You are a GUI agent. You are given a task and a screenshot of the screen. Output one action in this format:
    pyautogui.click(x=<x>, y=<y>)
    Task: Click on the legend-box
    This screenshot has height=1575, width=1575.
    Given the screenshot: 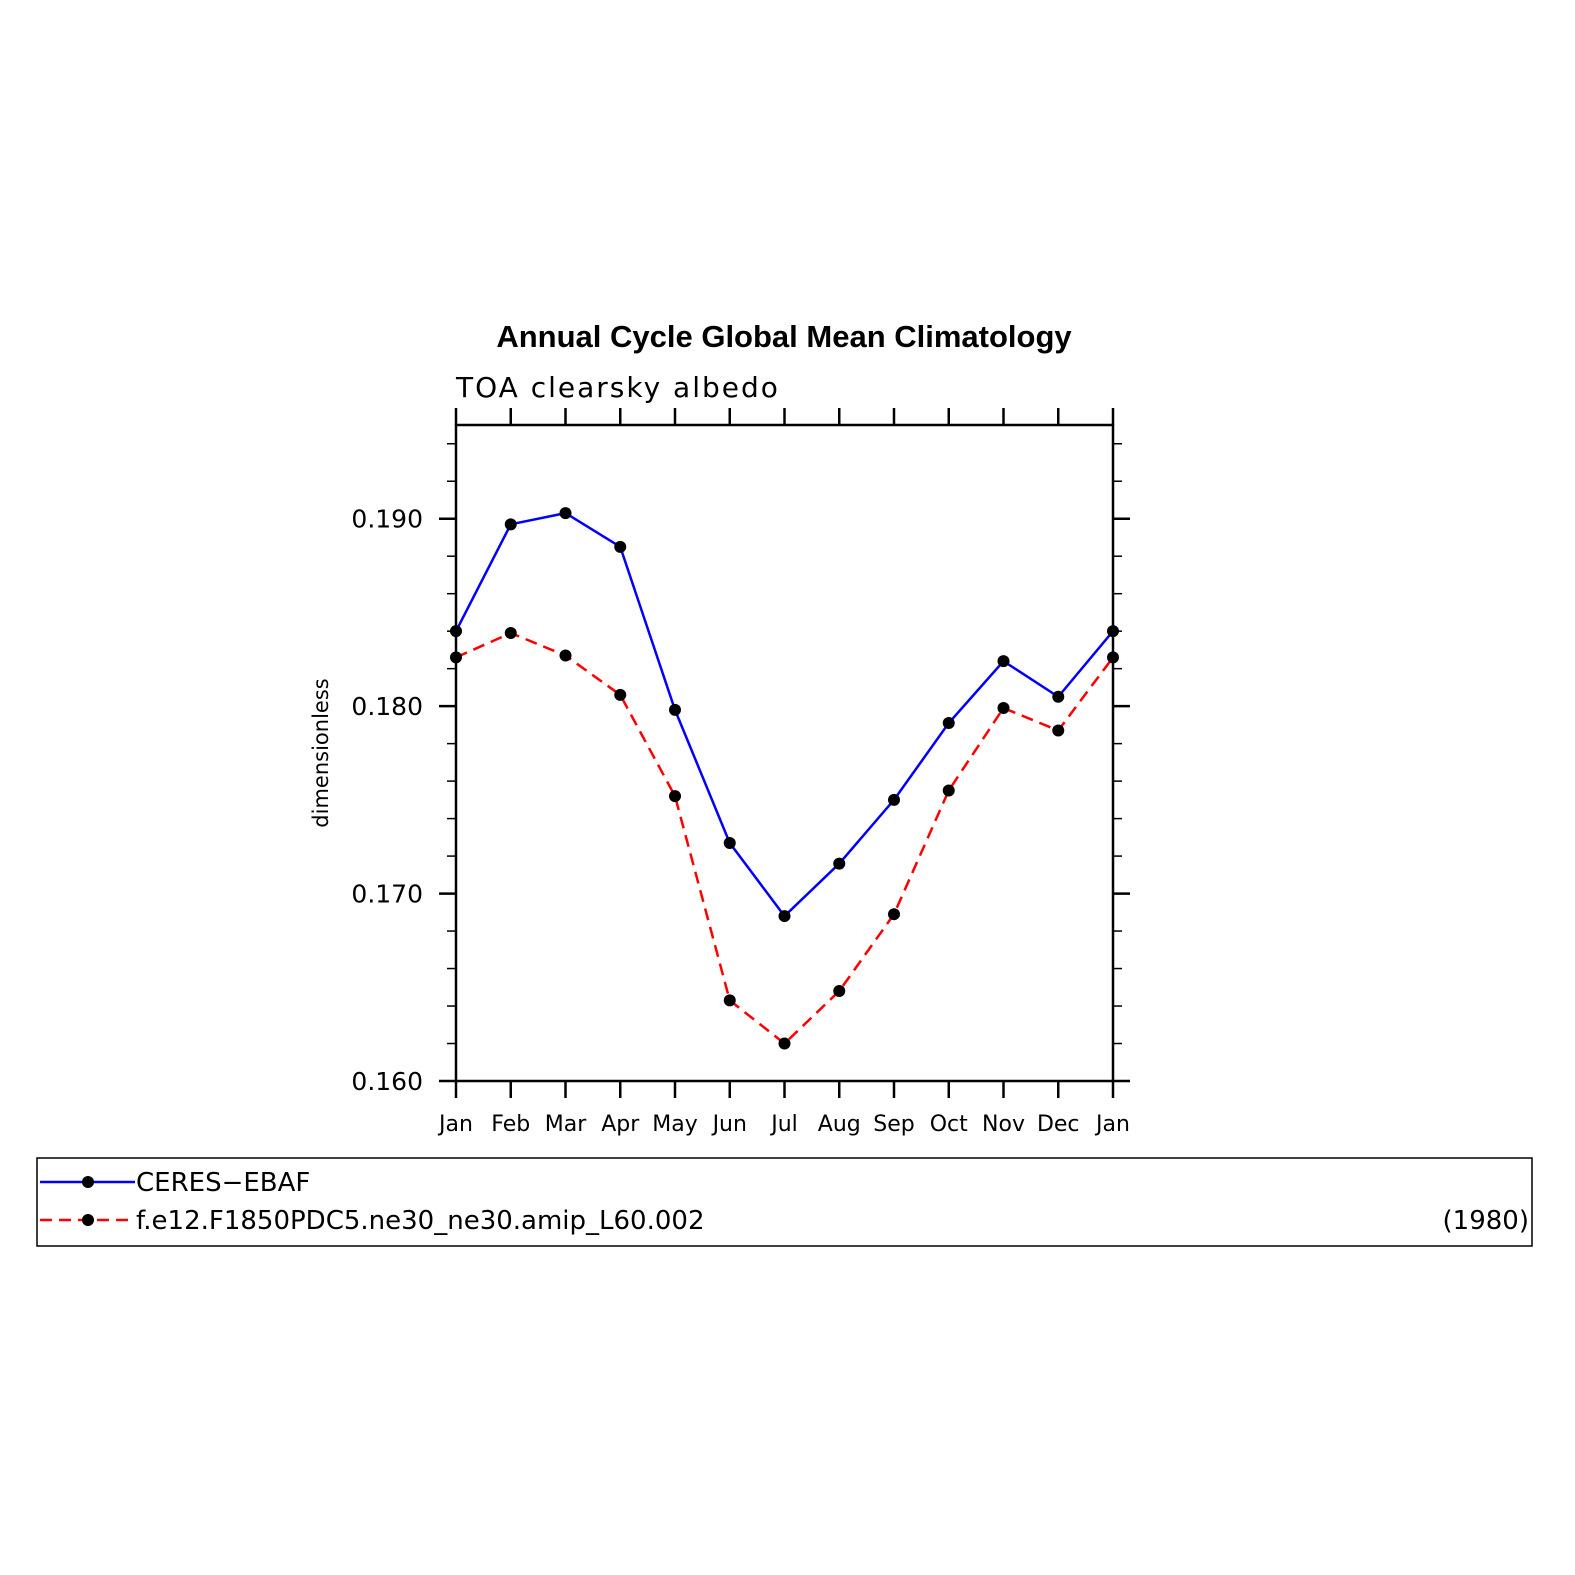 What is the action you would take?
    pyautogui.click(x=784, y=1202)
    